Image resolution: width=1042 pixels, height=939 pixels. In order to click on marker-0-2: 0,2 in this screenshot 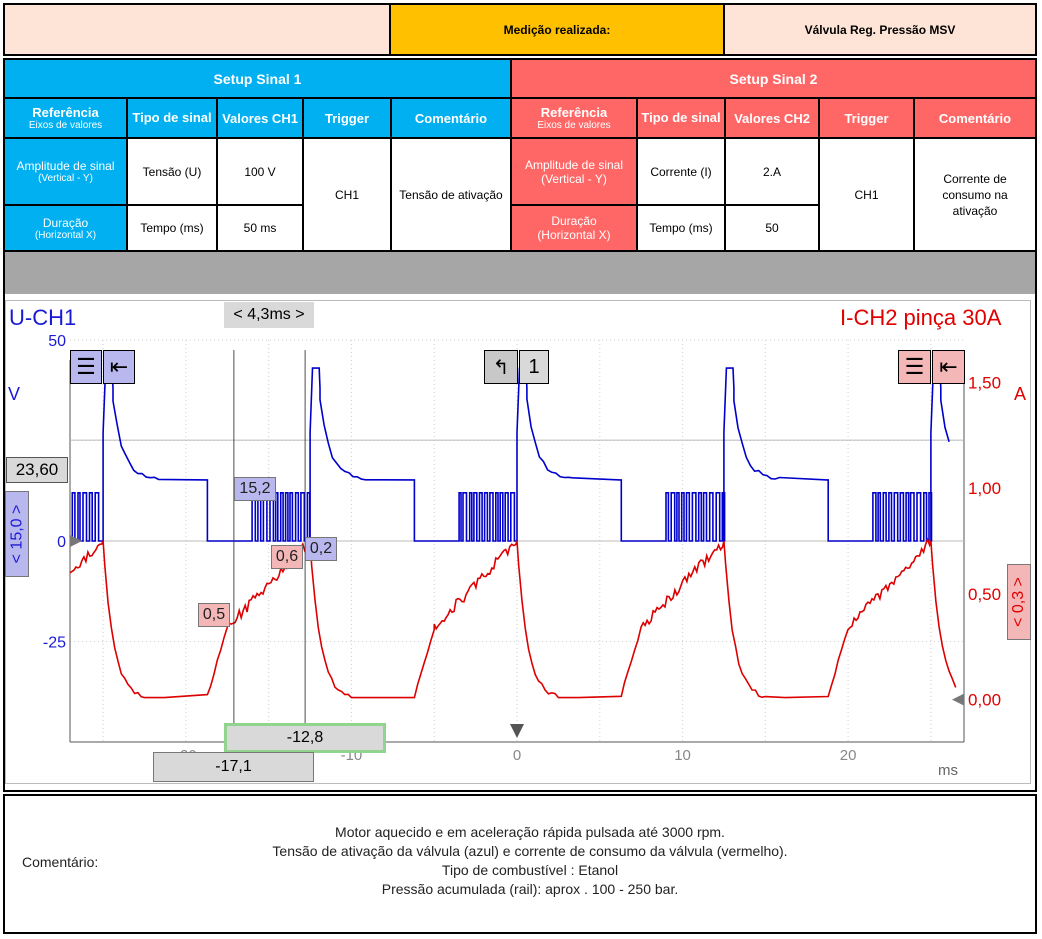, I will do `click(321, 549)`.